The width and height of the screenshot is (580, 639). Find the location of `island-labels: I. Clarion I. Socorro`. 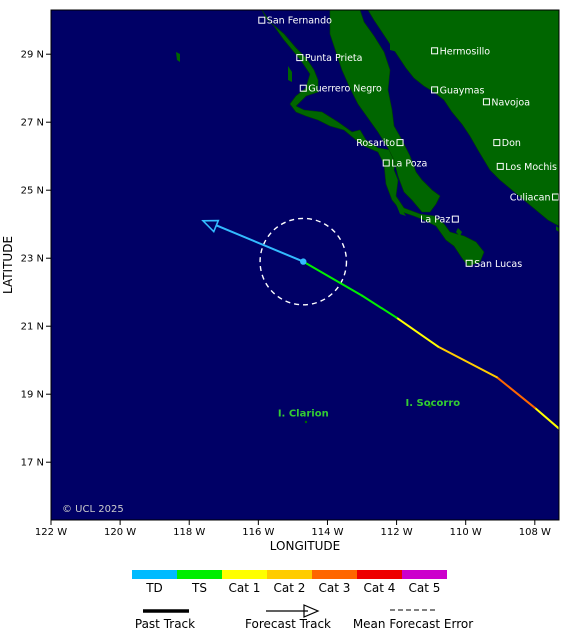

island-labels: I. Clarion I. Socorro is located at coordinates (369, 408).